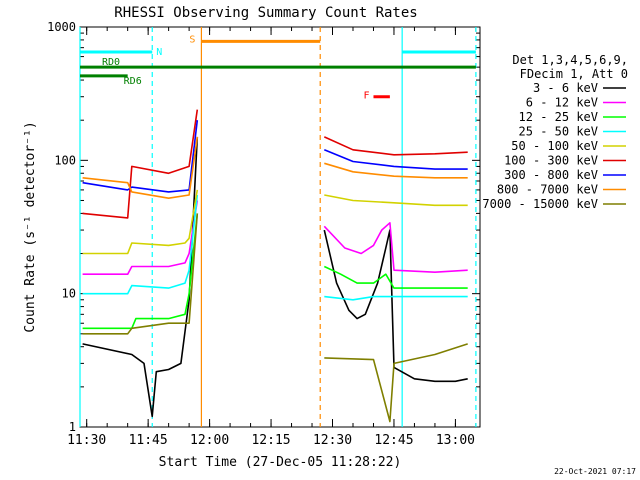 This screenshot has width=640, height=480. I want to click on x-tick-label: 11:45, so click(148, 440).